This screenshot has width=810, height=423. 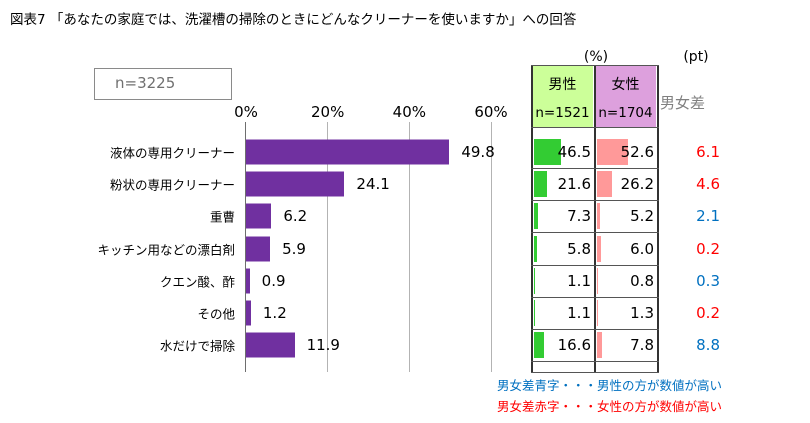 I want to click on category-label: 液体の専用クリーナー, so click(x=172, y=153).